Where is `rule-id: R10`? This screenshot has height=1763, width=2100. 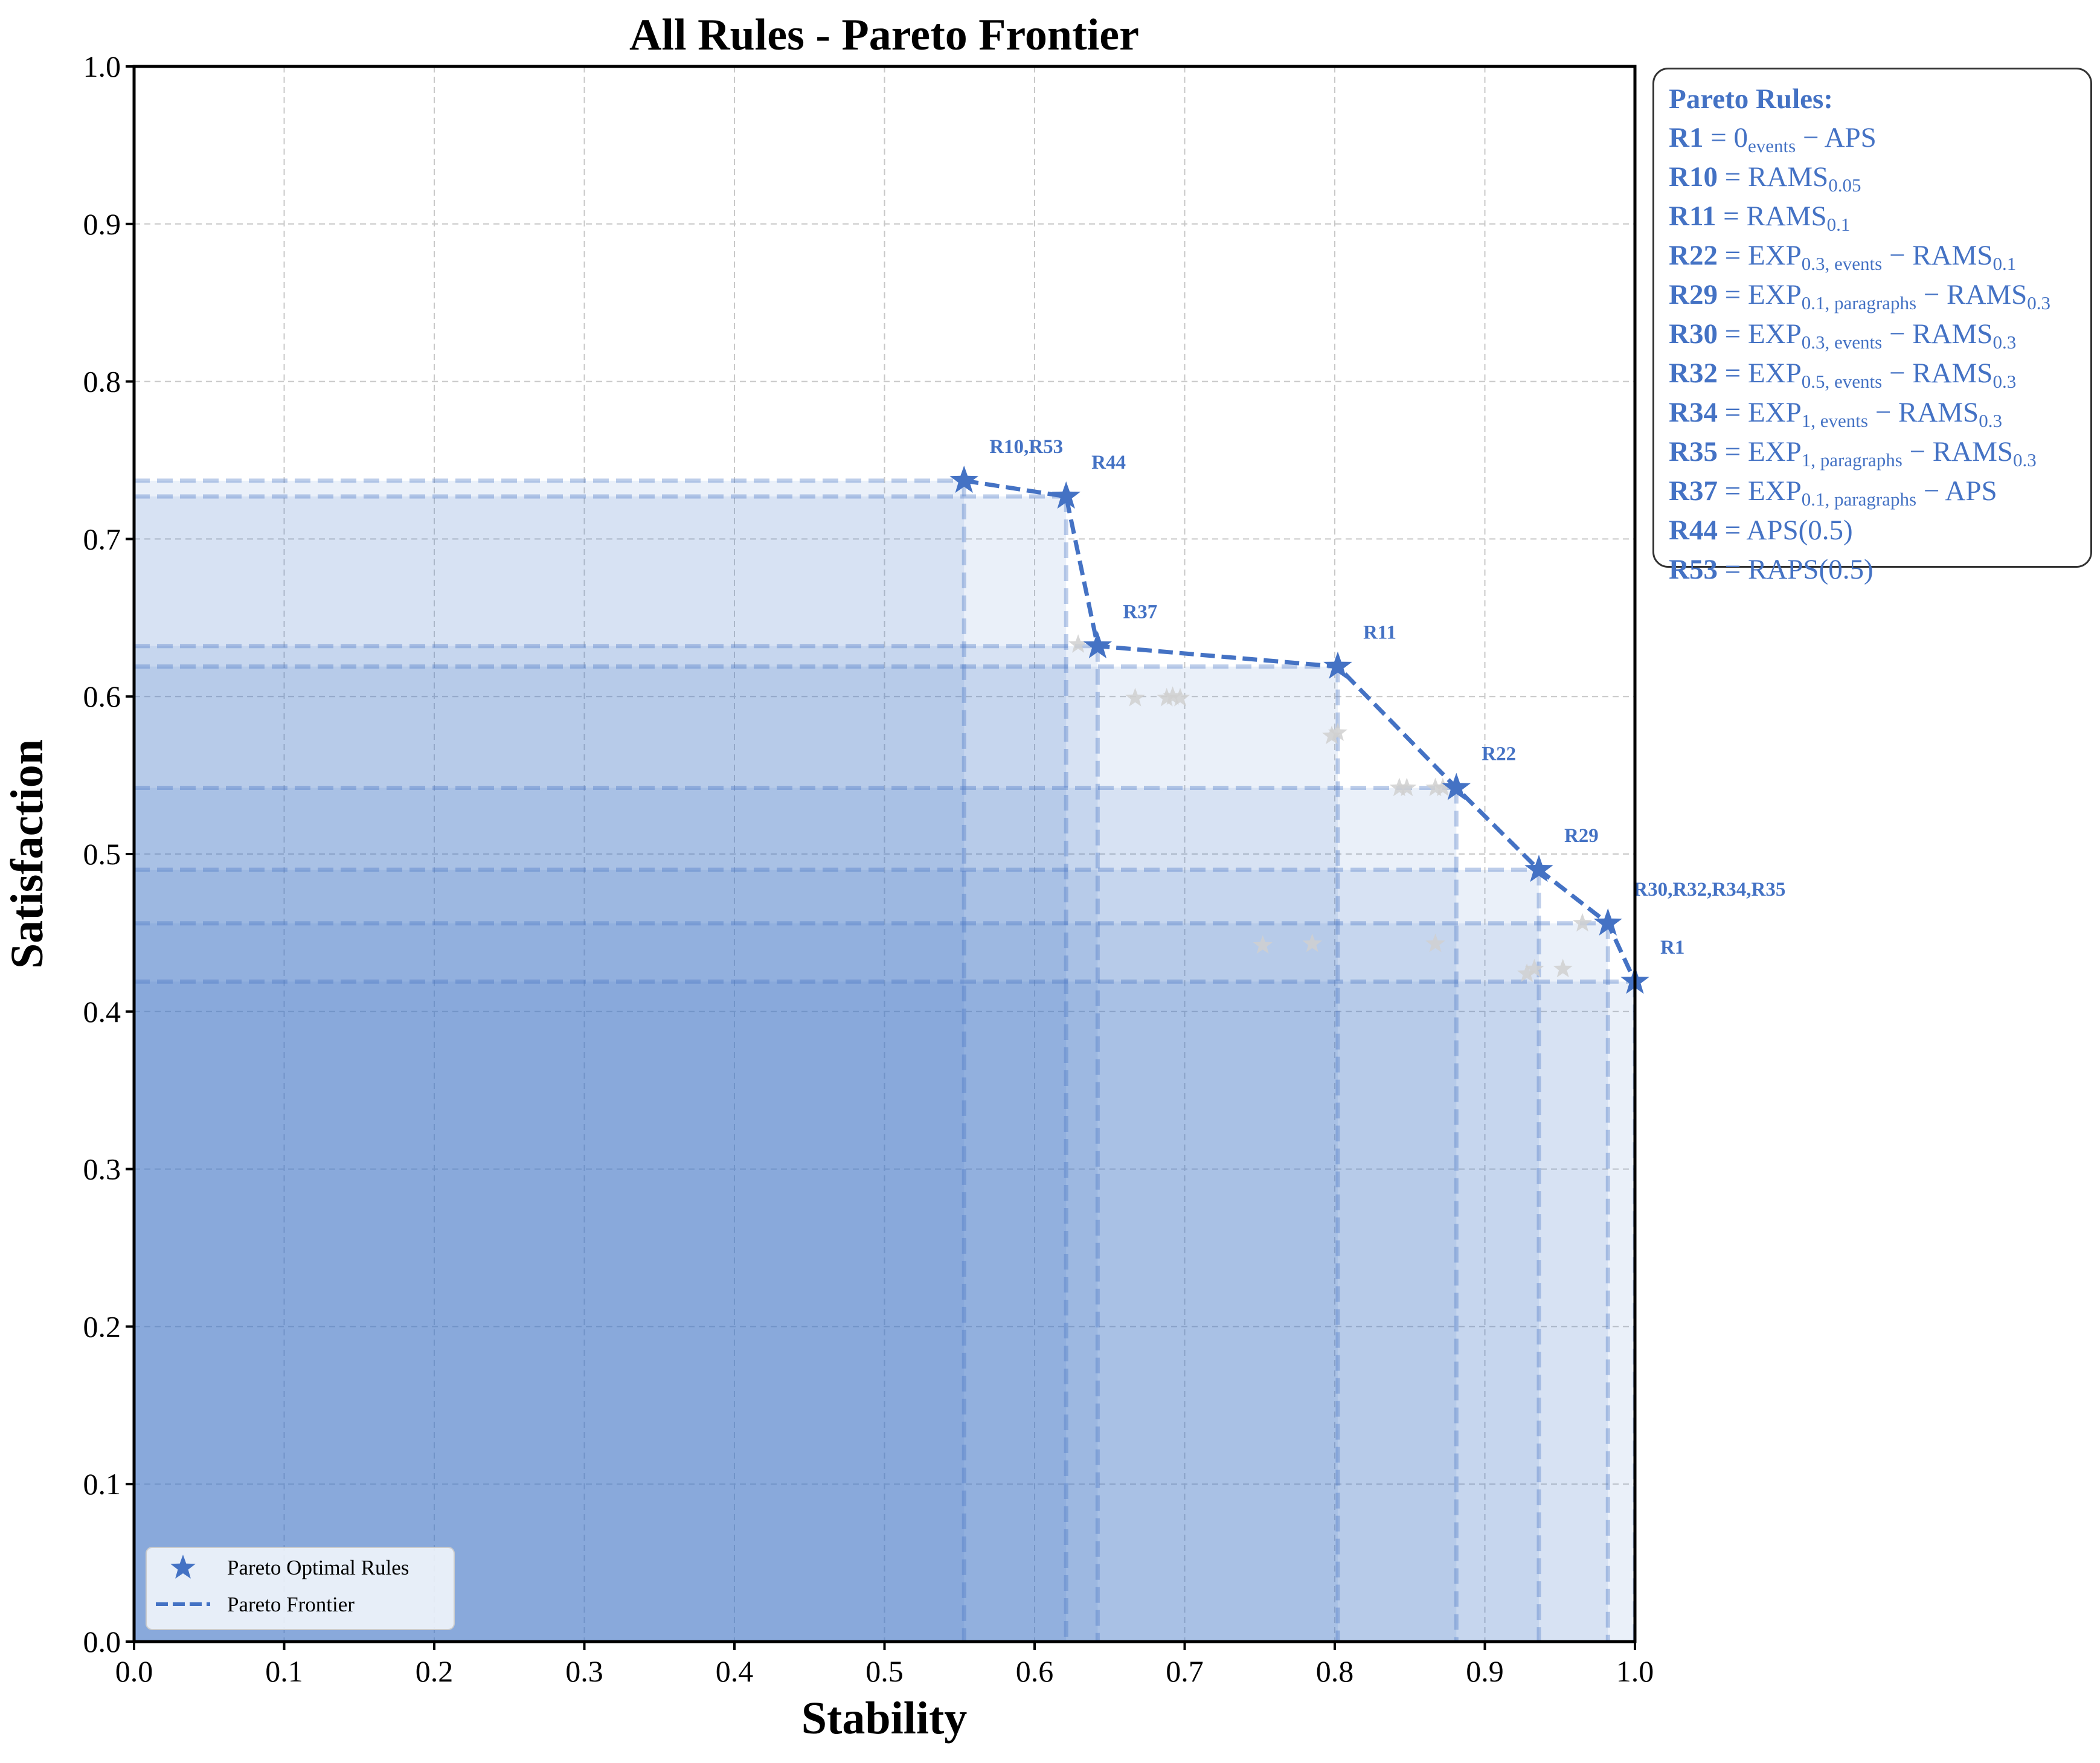 rule-id: R10 is located at coordinates (1693, 177).